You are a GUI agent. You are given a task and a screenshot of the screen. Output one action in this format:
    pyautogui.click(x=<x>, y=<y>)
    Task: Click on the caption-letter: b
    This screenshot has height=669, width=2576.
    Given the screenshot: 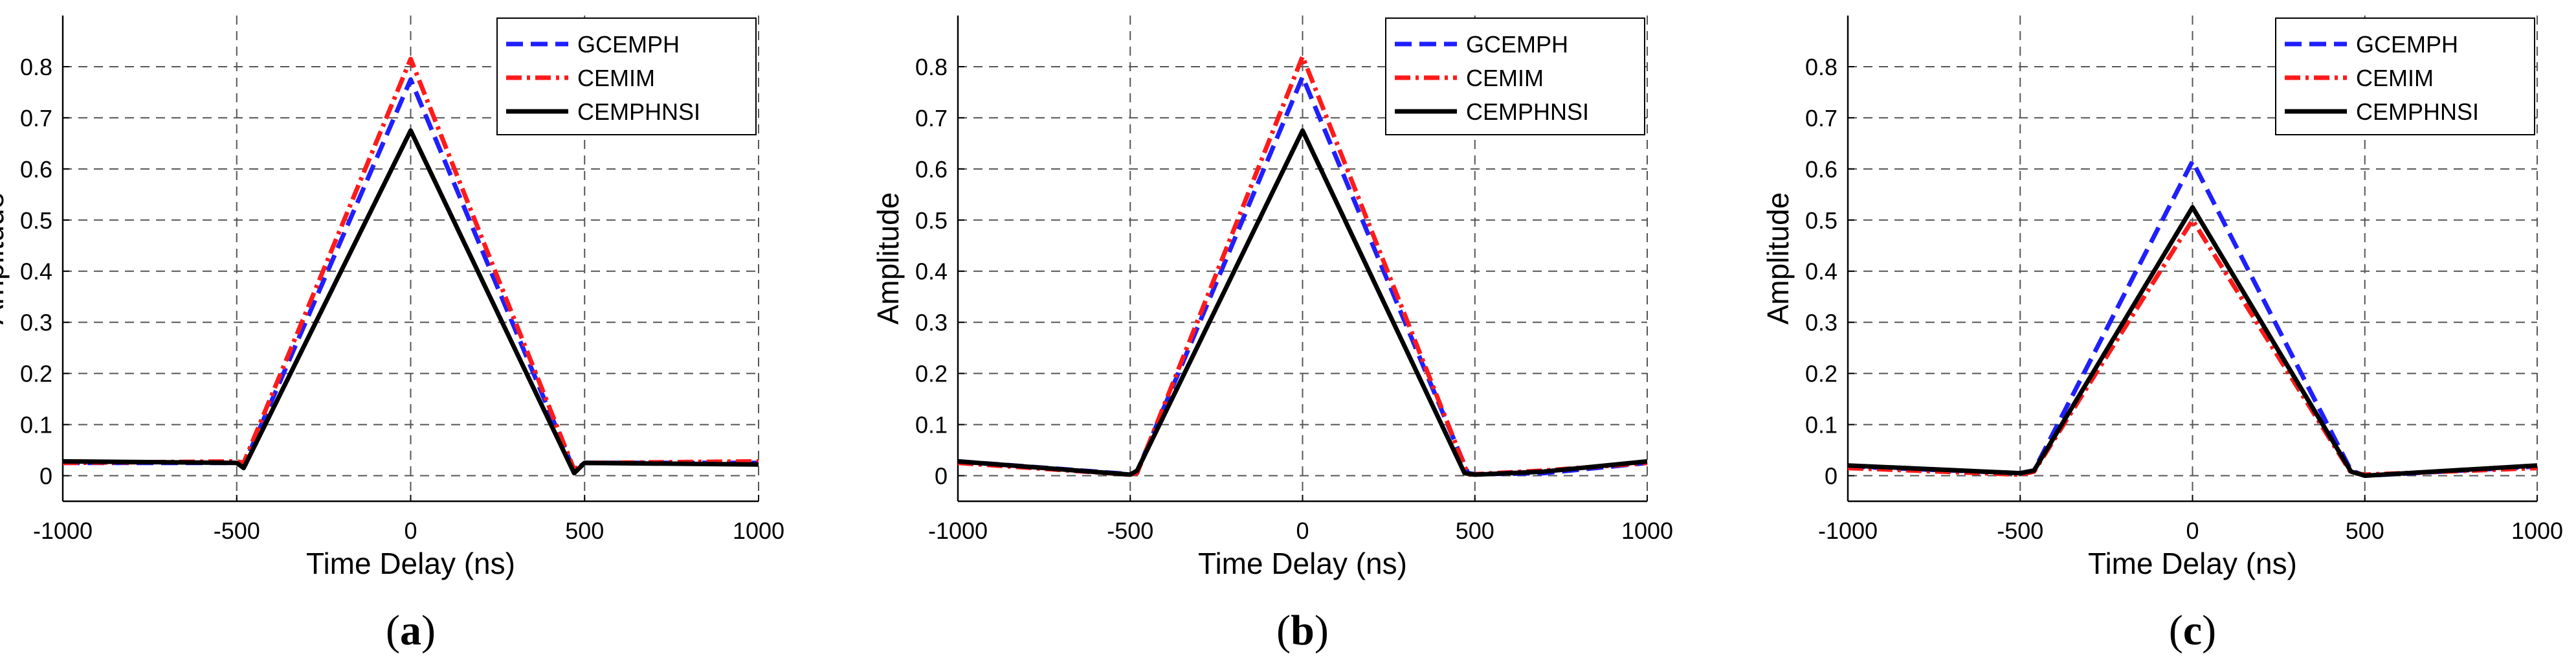 What is the action you would take?
    pyautogui.click(x=1303, y=631)
    